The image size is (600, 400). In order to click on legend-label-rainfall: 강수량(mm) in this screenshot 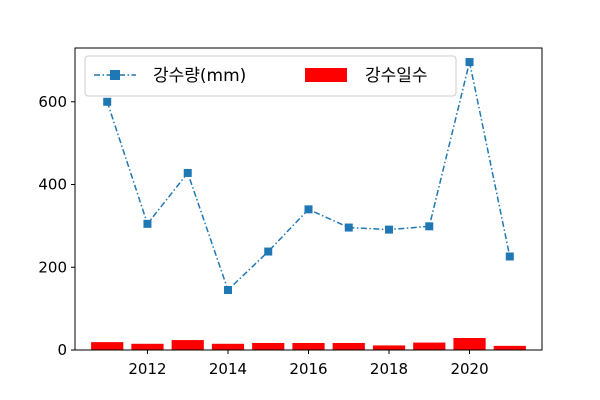, I will do `click(199, 76)`.